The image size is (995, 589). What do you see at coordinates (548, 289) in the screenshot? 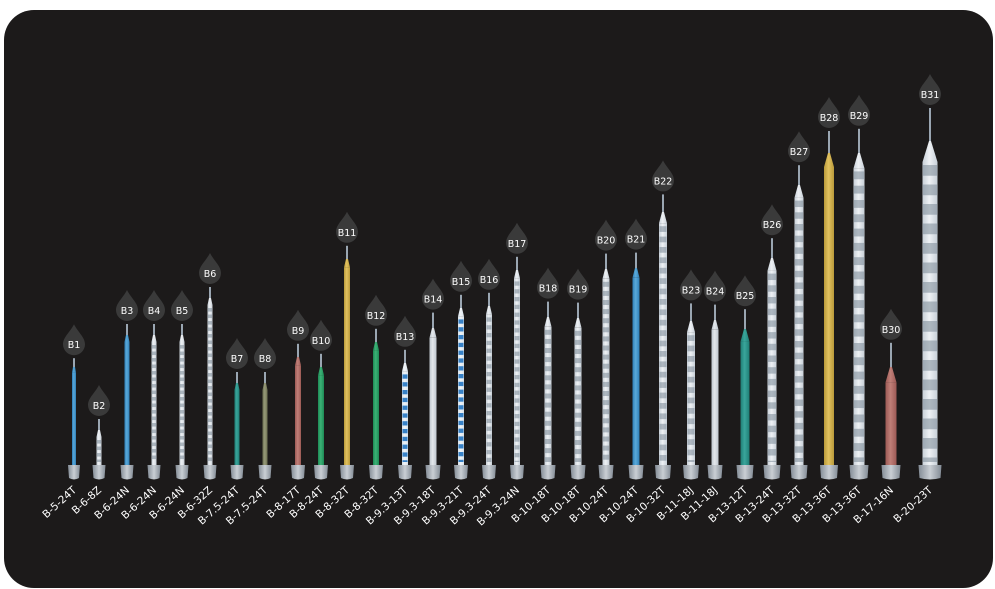
I see `tag-label: B18` at bounding box center [548, 289].